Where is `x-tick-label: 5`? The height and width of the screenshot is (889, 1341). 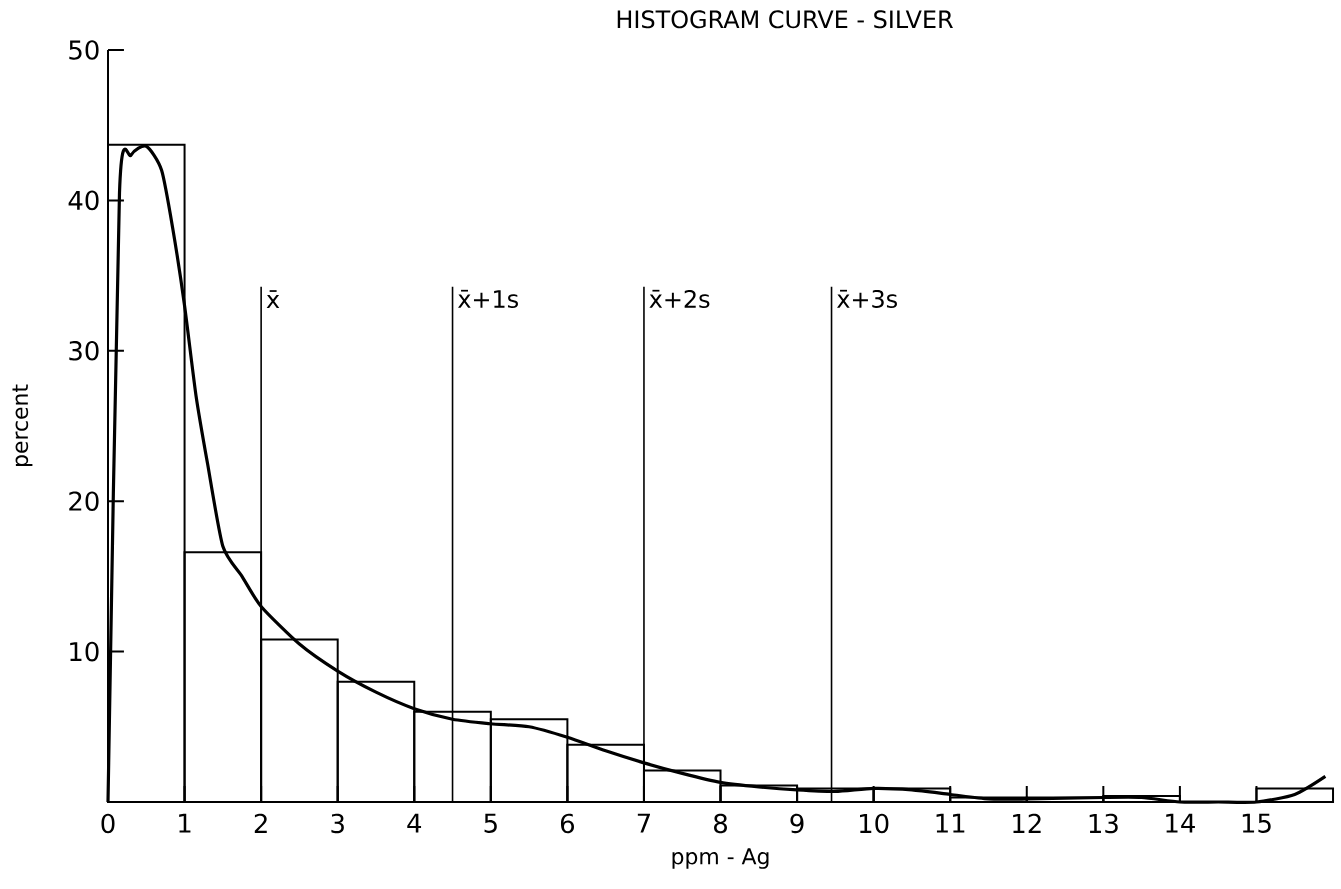 x-tick-label: 5 is located at coordinates (490, 823).